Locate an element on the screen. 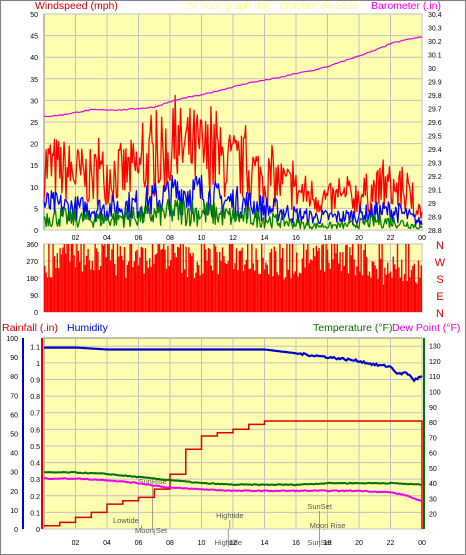 The width and height of the screenshot is (466, 555). barometer-tick-label: 29.5 is located at coordinates (435, 137).